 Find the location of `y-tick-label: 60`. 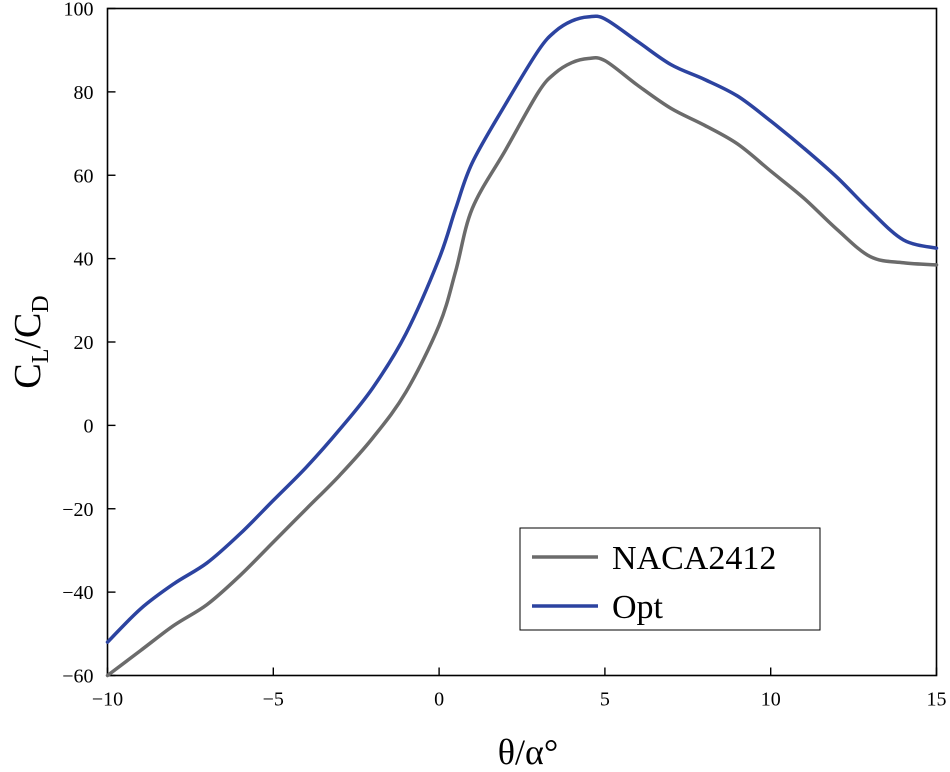

y-tick-label: 60 is located at coordinates (84, 176).